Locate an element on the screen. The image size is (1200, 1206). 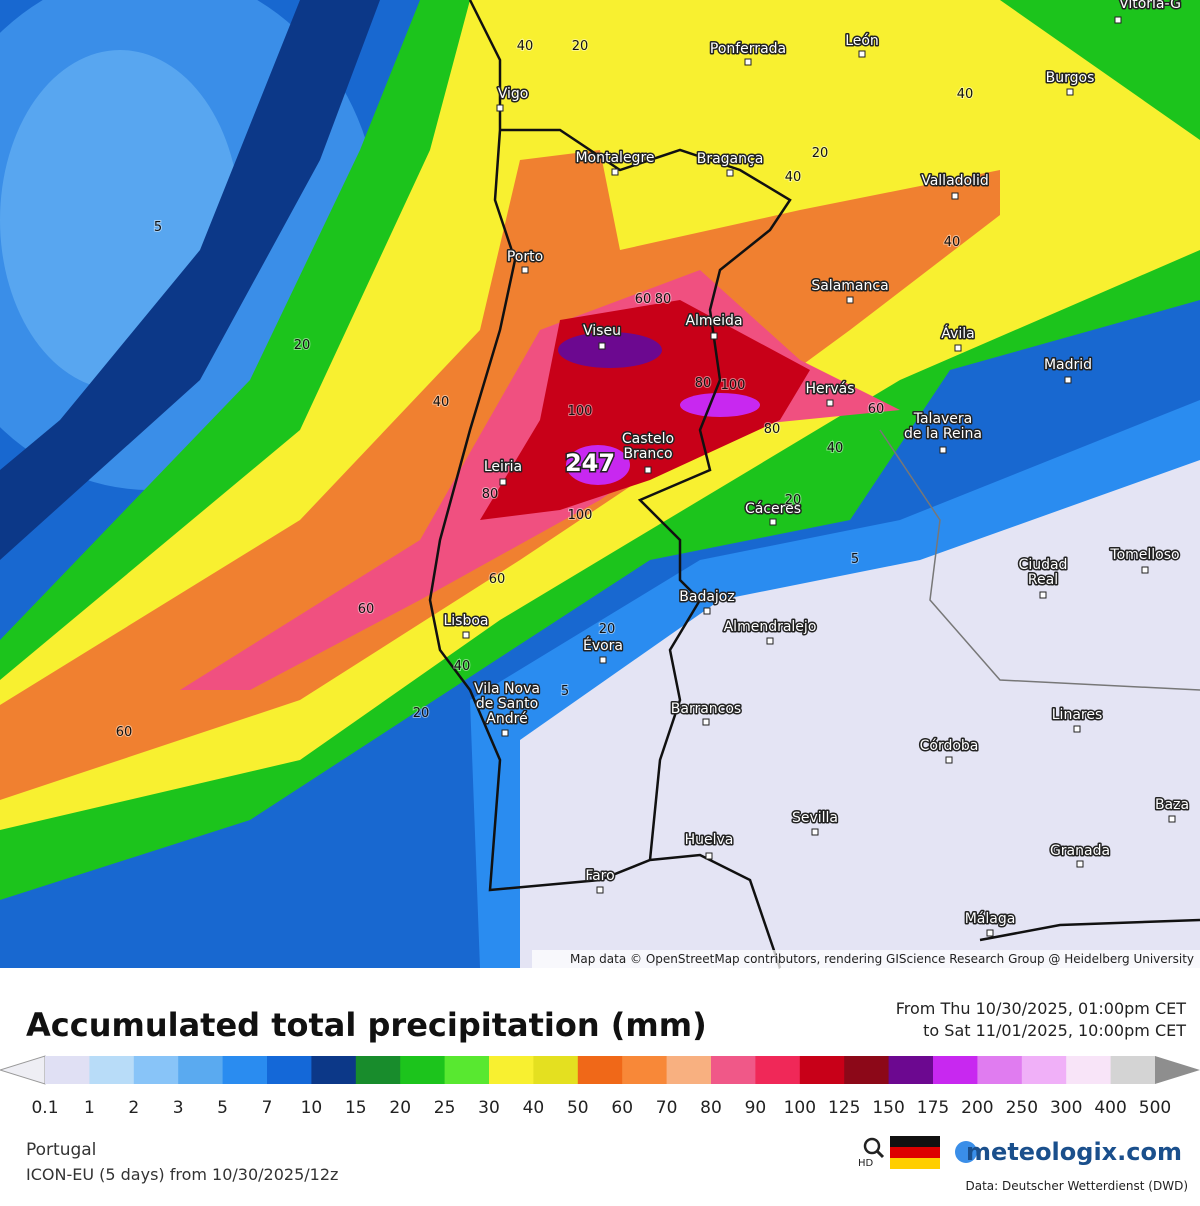
city-label: Ávila is located at coordinates (957, 333).